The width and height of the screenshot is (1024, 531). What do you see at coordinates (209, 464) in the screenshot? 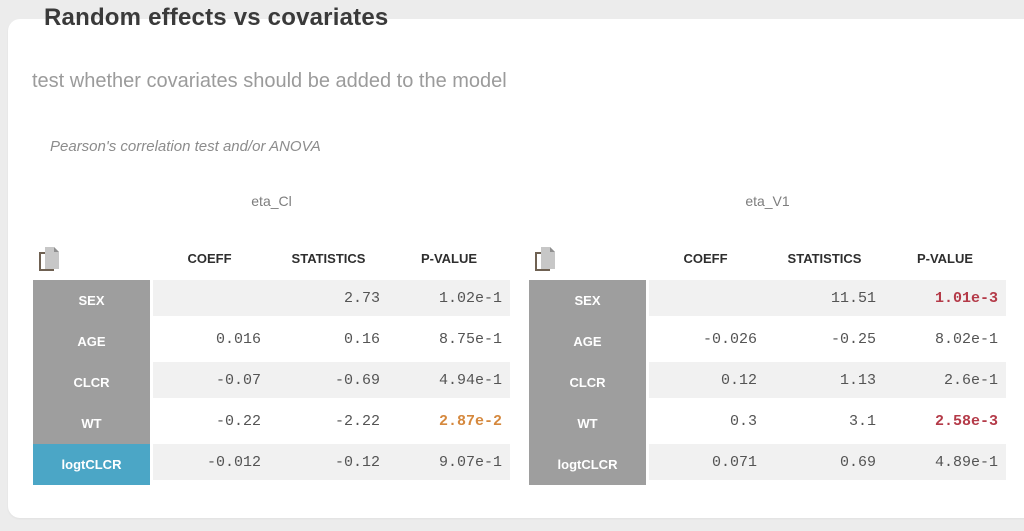
I see `coeff-value: -0.012` at bounding box center [209, 464].